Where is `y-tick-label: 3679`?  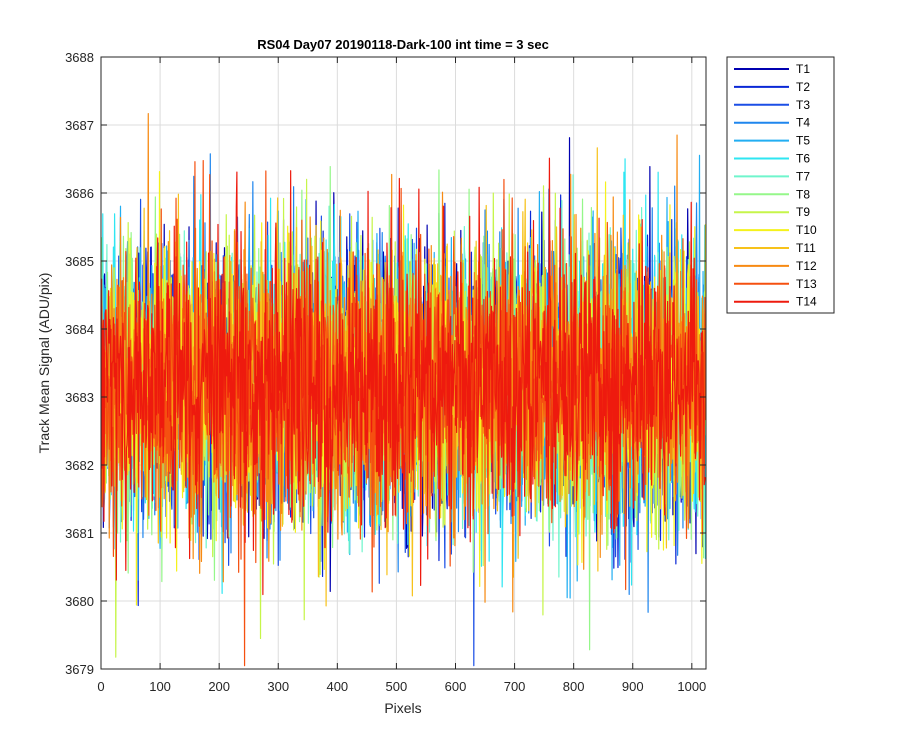 y-tick-label: 3679 is located at coordinates (79, 669).